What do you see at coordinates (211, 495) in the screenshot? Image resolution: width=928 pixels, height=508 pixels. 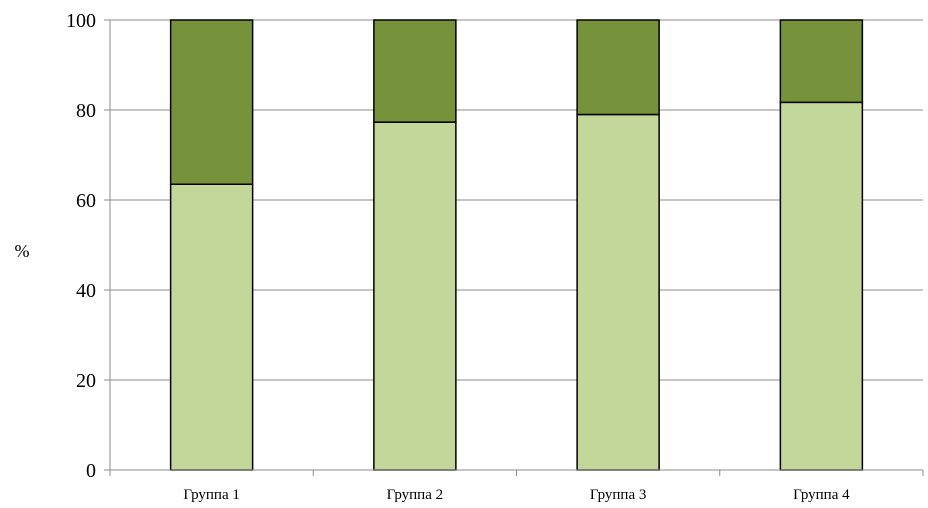 I see `x-tick-label: Группа 1` at bounding box center [211, 495].